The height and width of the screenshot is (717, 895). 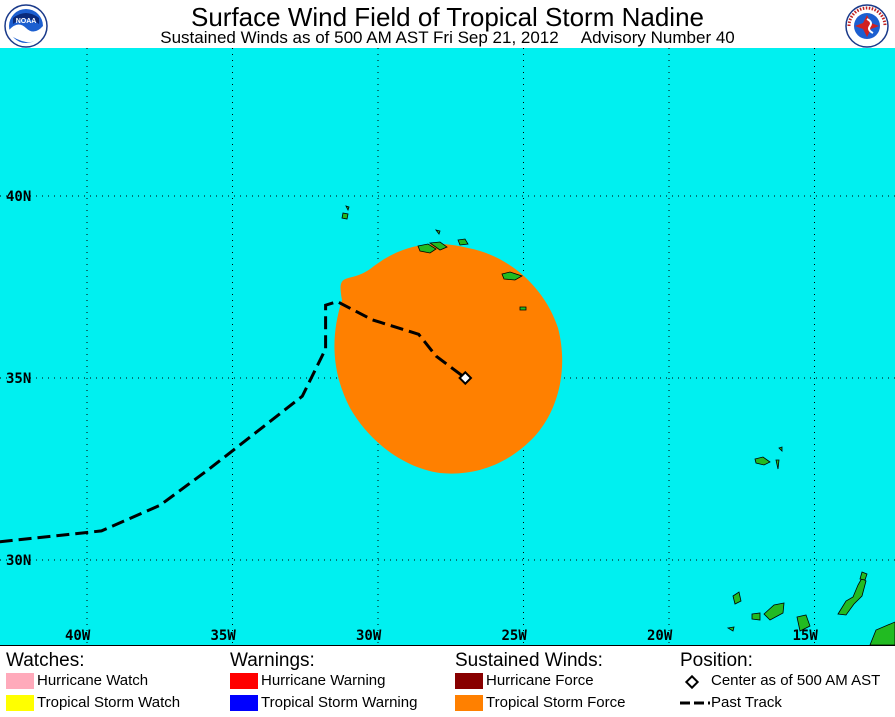 I want to click on hurricane-watch-label: Hurricane Watch, so click(x=93, y=680).